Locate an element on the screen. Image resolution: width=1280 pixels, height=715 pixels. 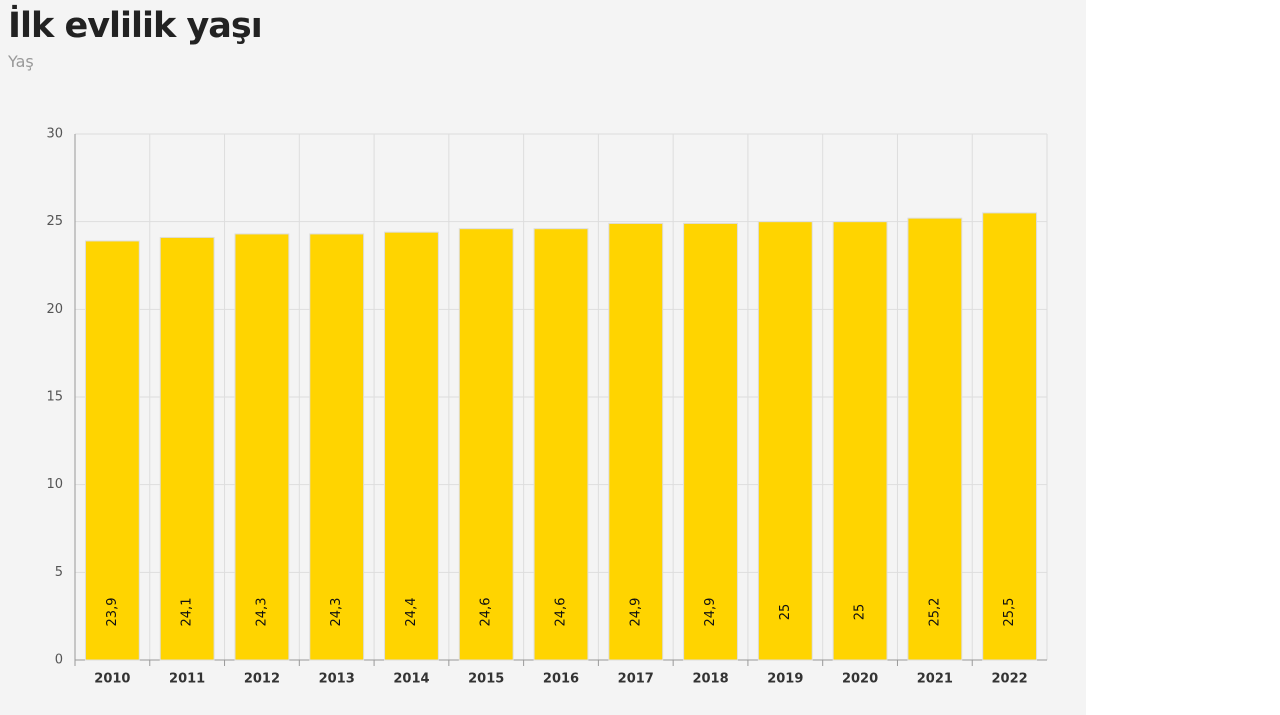
chart-title: İlk evlilik yaşı is located at coordinates (135, 26).